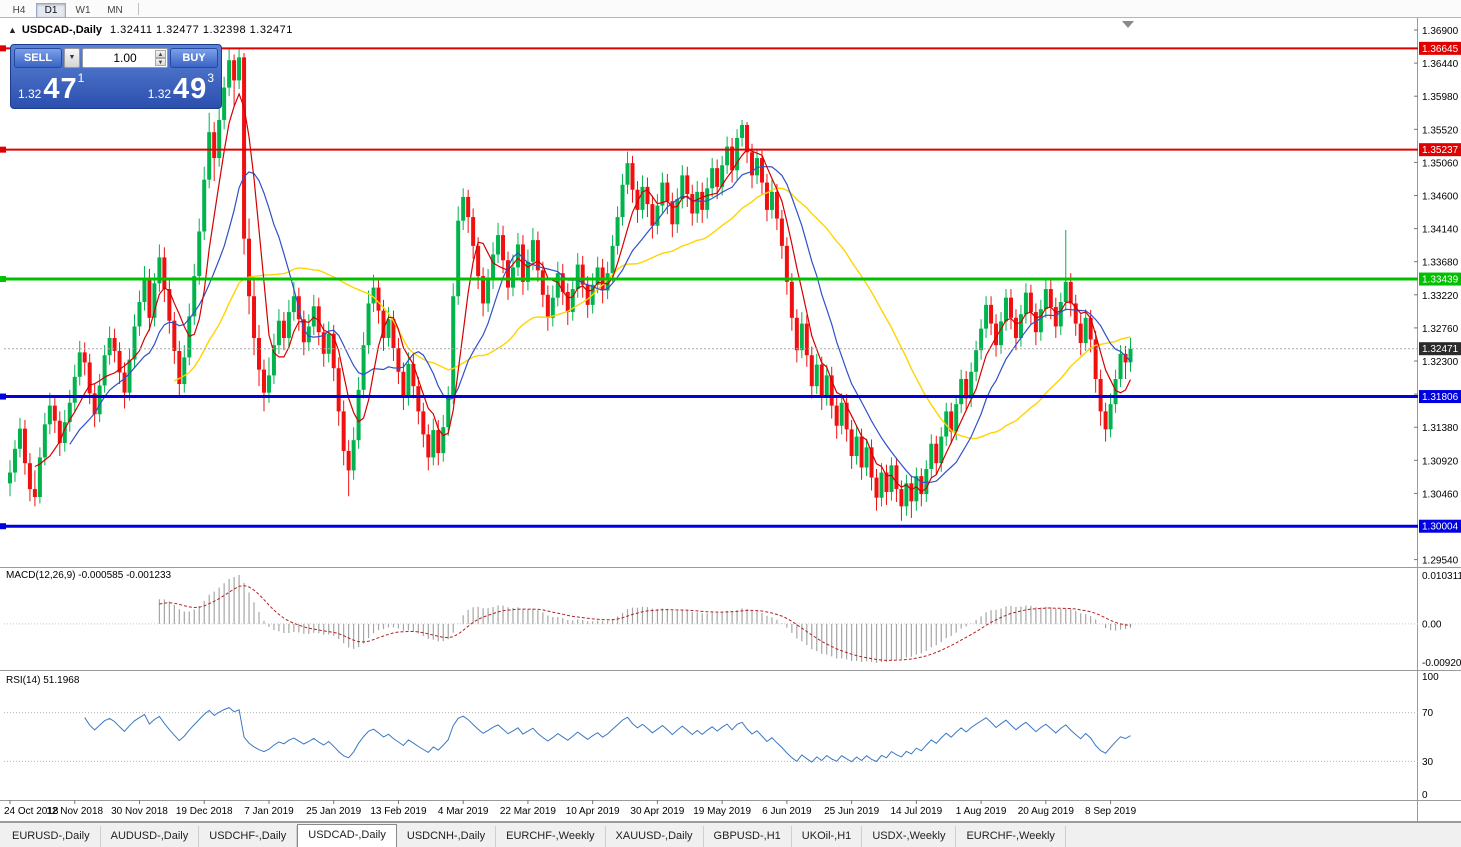 The width and height of the screenshot is (1461, 847). Describe the element at coordinates (1440, 296) in the screenshot. I see `price-axis-label: 1.33220` at that location.